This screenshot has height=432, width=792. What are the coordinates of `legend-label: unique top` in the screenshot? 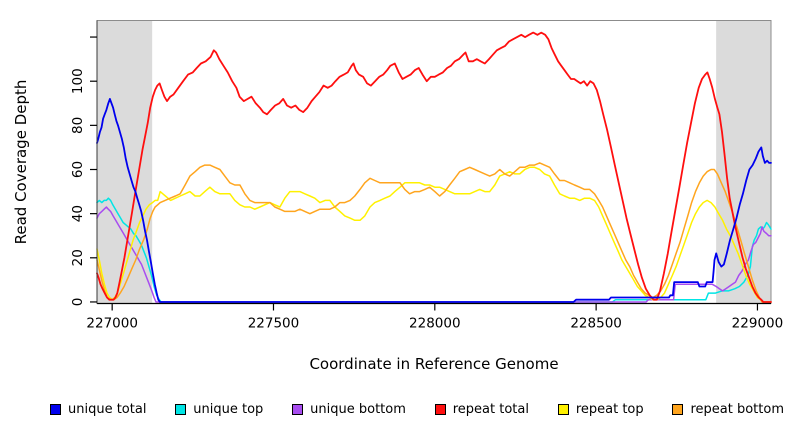 It's located at (228, 409).